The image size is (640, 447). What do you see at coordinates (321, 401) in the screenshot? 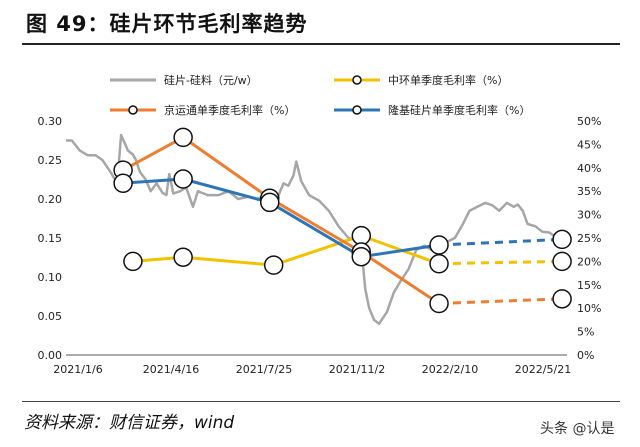
I see `footer-rule` at bounding box center [321, 401].